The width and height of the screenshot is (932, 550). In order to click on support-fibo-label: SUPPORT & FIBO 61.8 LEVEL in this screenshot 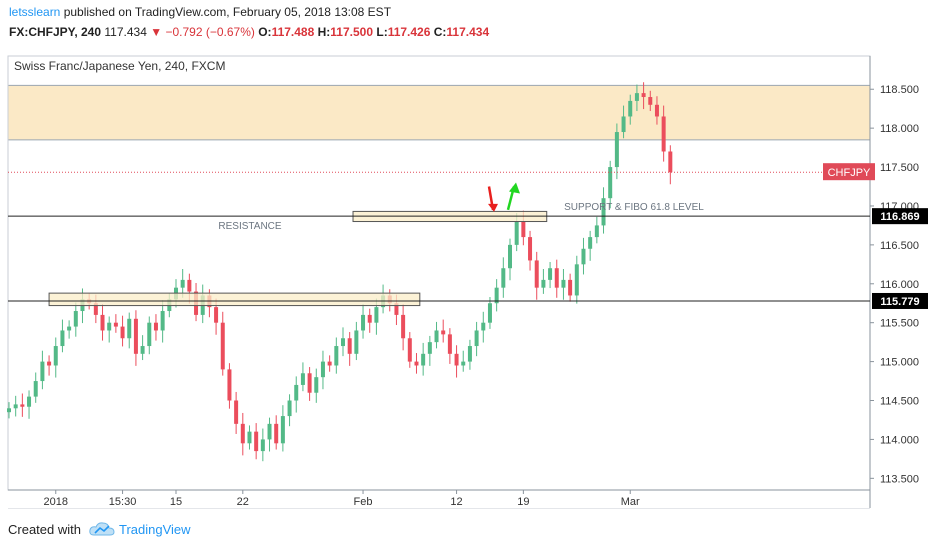, I will do `click(634, 207)`.